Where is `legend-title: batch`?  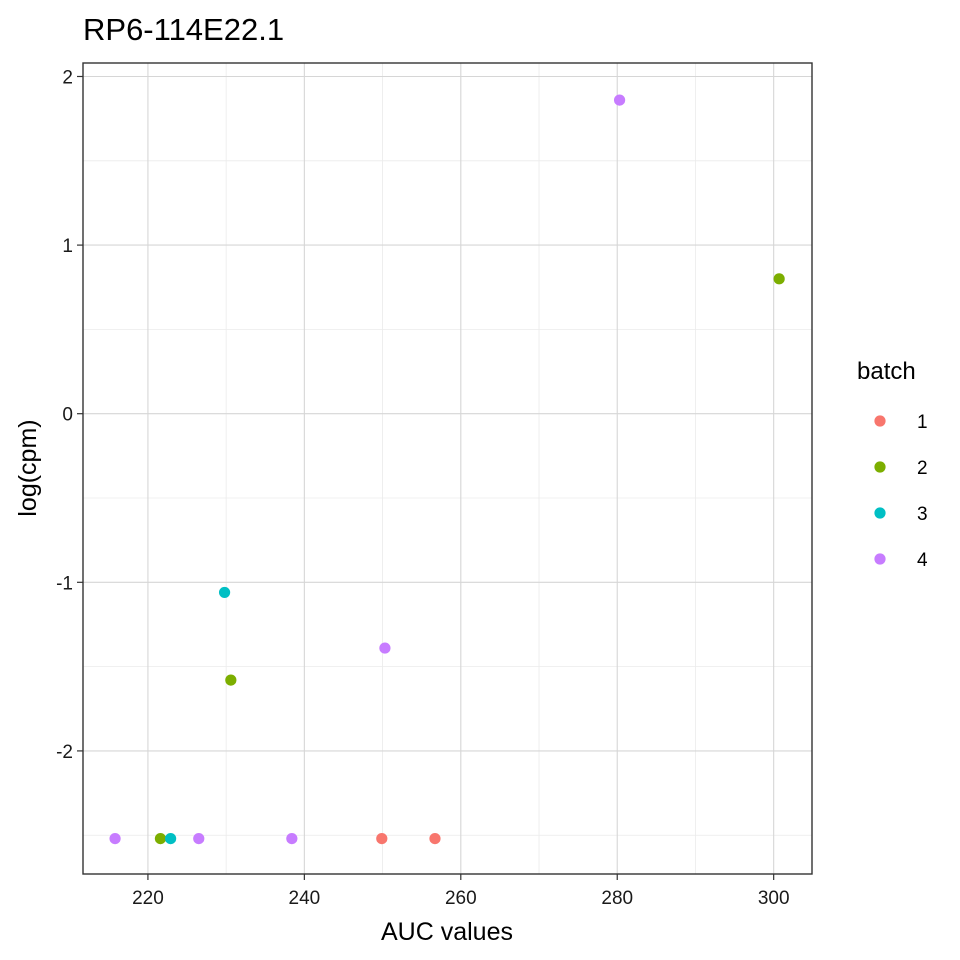 legend-title: batch is located at coordinates (886, 371).